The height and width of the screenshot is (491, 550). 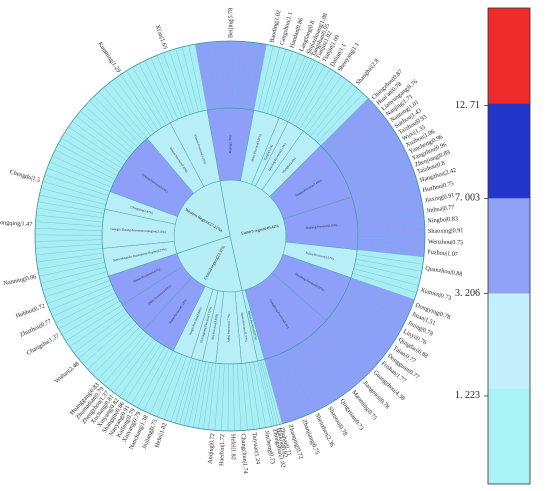 I want to click on city-label: Hohhot|0.72, so click(x=30, y=310).